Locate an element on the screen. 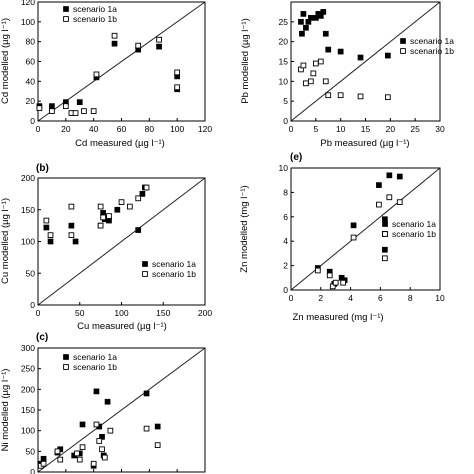 The height and width of the screenshot is (474, 474). x-tick-label: 15 is located at coordinates (366, 129).